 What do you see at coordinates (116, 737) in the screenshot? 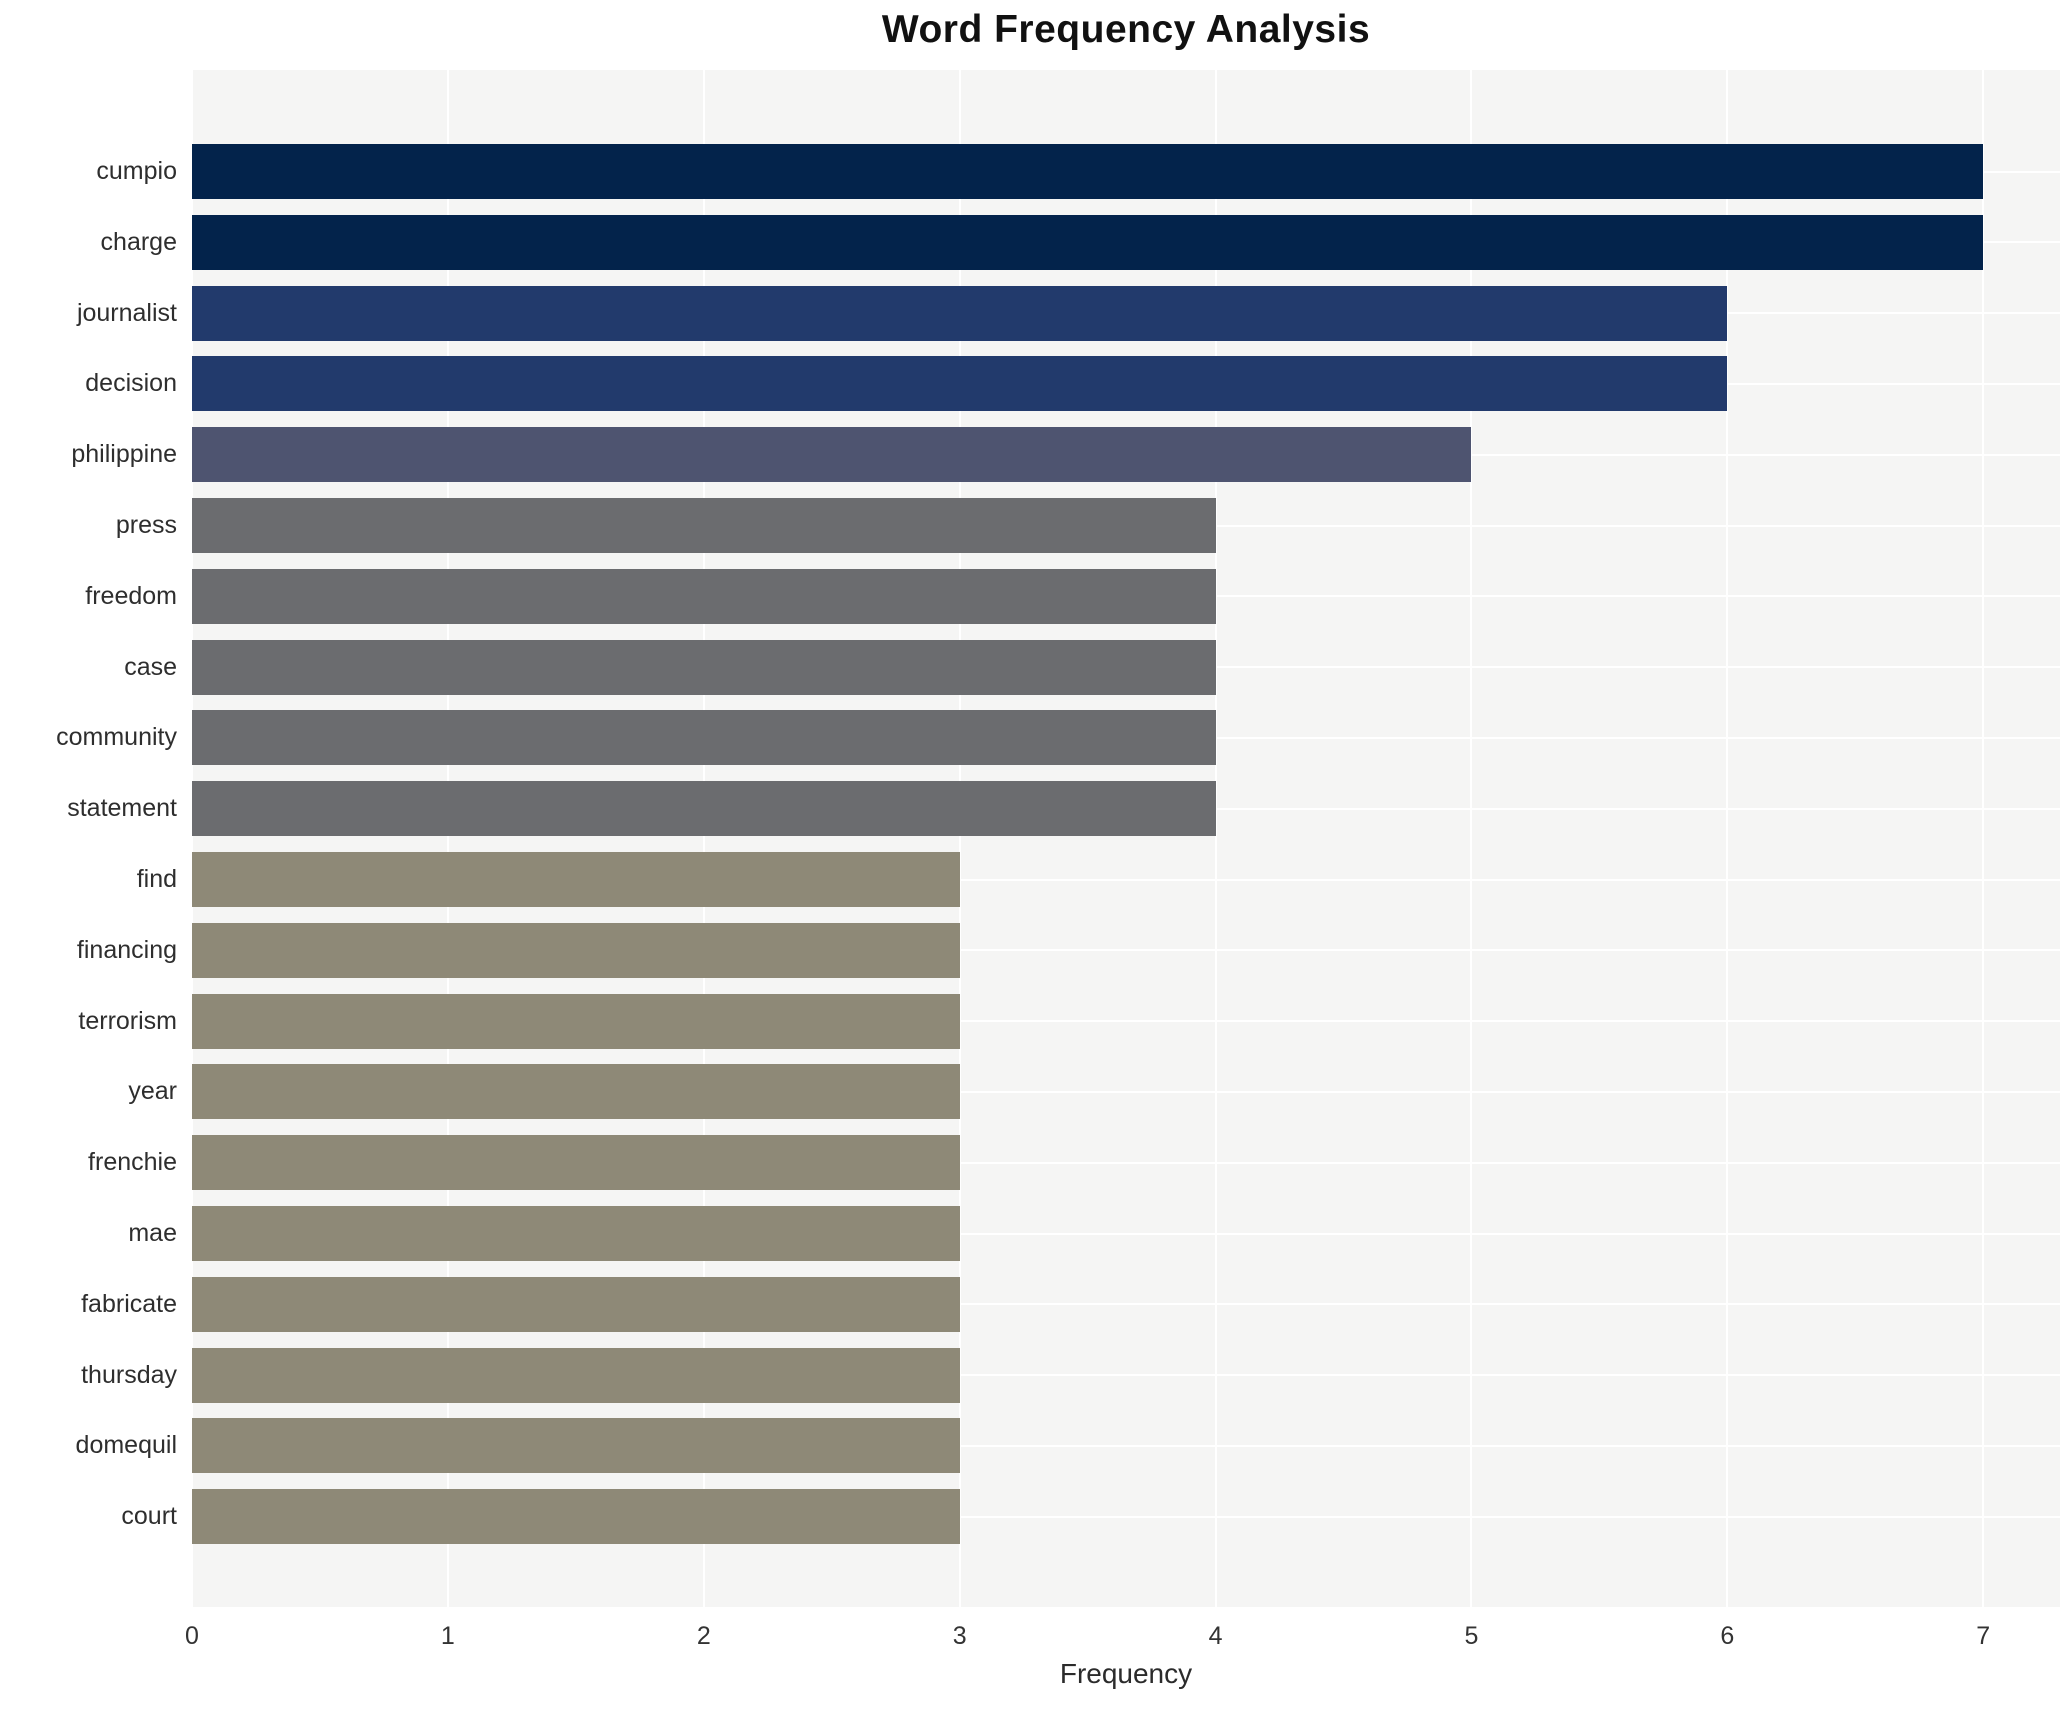
I see `y-tick-label: community` at bounding box center [116, 737].